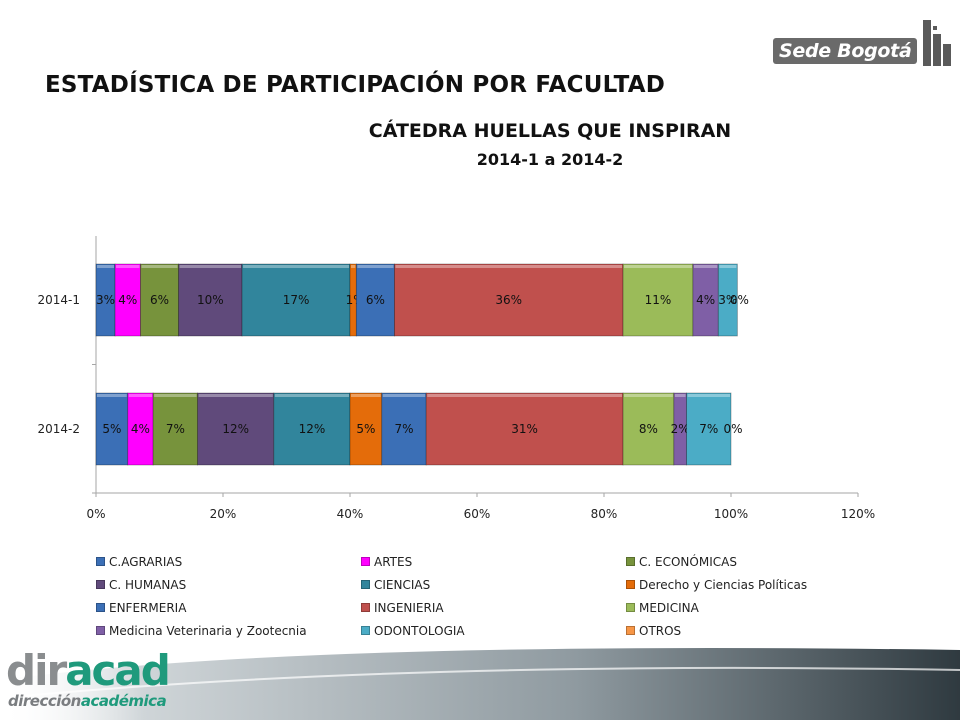 Image resolution: width=960 pixels, height=720 pixels. What do you see at coordinates (393, 561) in the screenshot?
I see `legend-label: ARTES` at bounding box center [393, 561].